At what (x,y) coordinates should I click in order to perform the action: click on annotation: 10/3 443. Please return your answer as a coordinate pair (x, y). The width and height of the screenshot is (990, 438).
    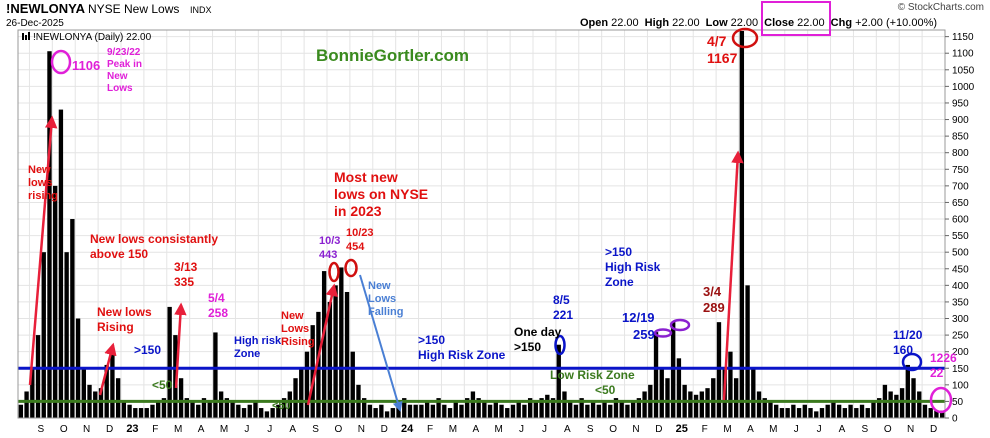
    Looking at the image, I should click on (329, 248).